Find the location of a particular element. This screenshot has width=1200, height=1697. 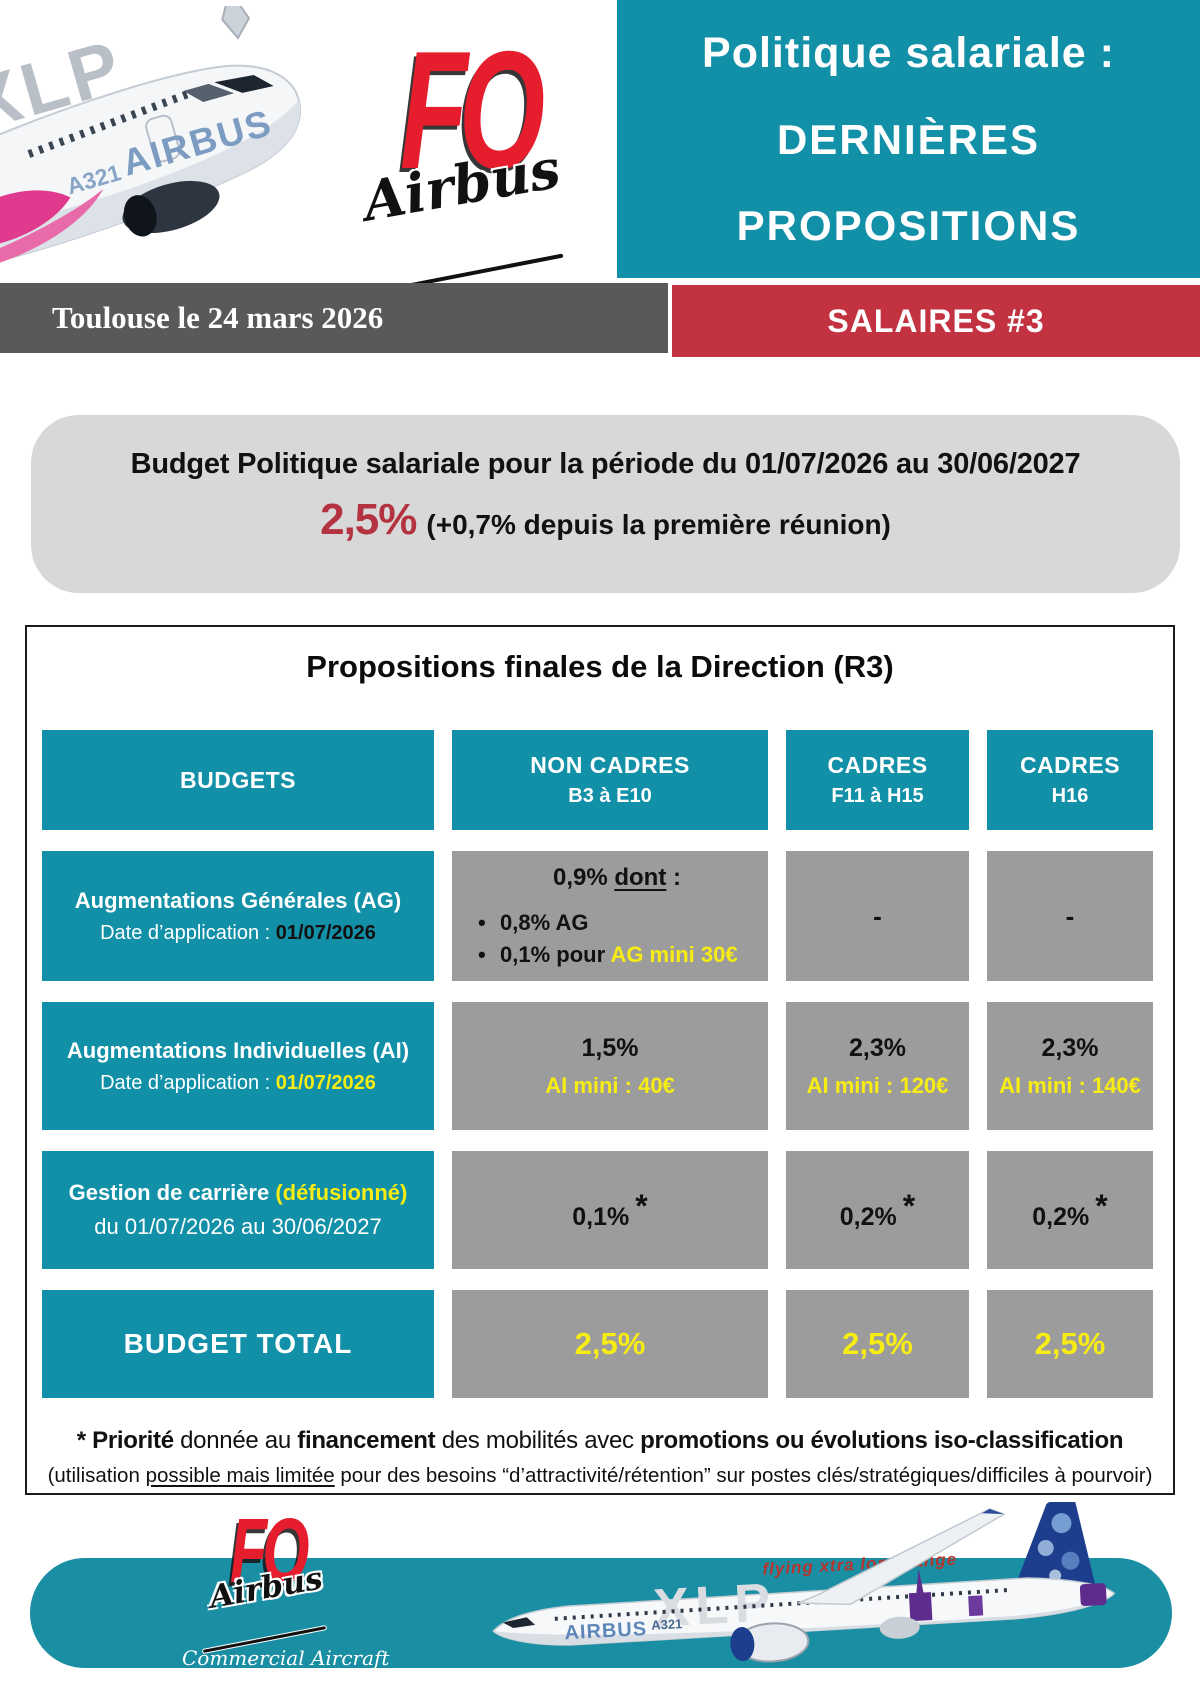

ag-bullet-2: • 0,1% pour AG mini 30€ is located at coordinates (617, 955).